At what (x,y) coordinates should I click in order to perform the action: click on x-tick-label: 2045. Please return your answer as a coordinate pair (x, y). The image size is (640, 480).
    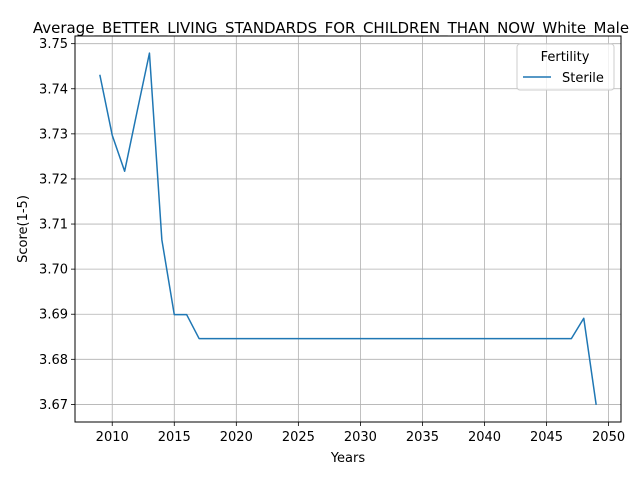
    Looking at the image, I should click on (546, 437).